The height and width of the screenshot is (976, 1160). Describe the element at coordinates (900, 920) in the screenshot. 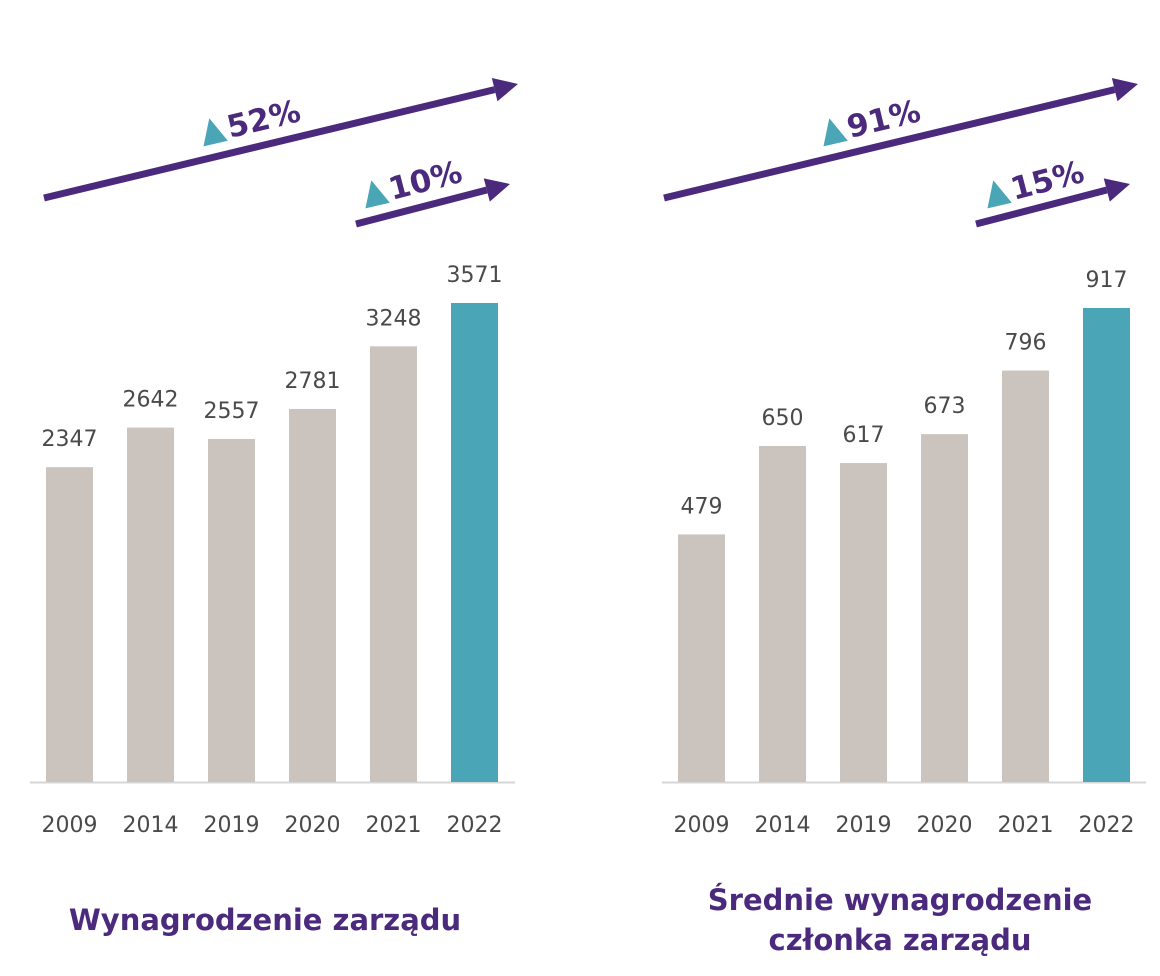

I see `chart-2-title: Średnie wynagrodzenie członka zarządu` at that location.